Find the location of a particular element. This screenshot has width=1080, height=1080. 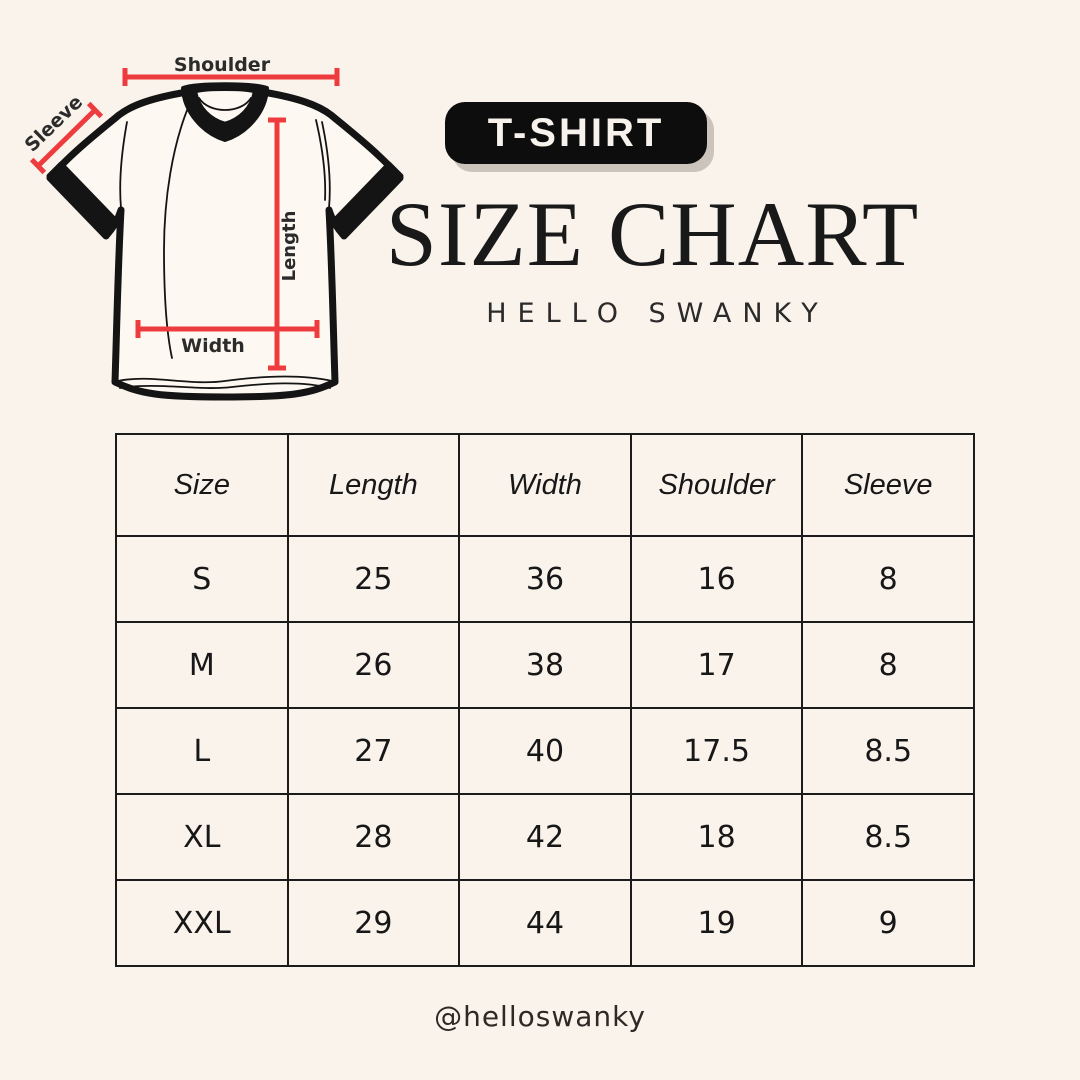

table-row: M 26 38 17 8 is located at coordinates (545, 665).